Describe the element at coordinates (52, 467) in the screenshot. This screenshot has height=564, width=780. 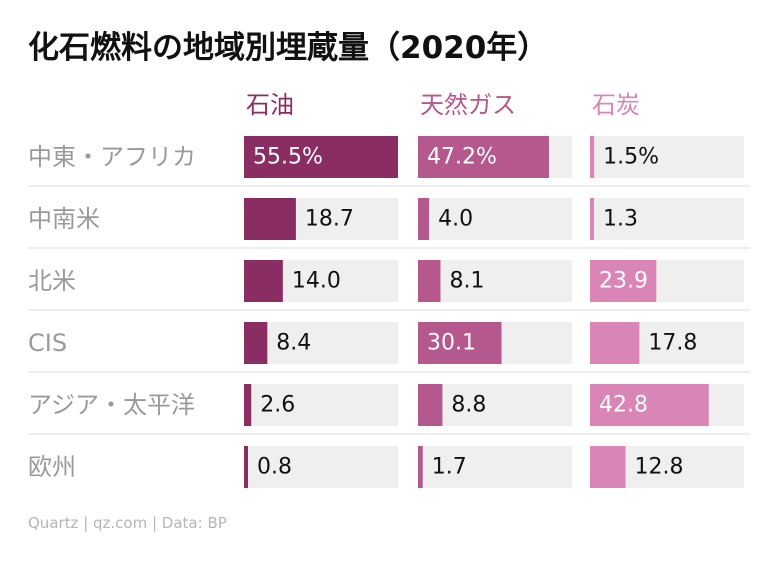
I see `region-label: 欧州` at that location.